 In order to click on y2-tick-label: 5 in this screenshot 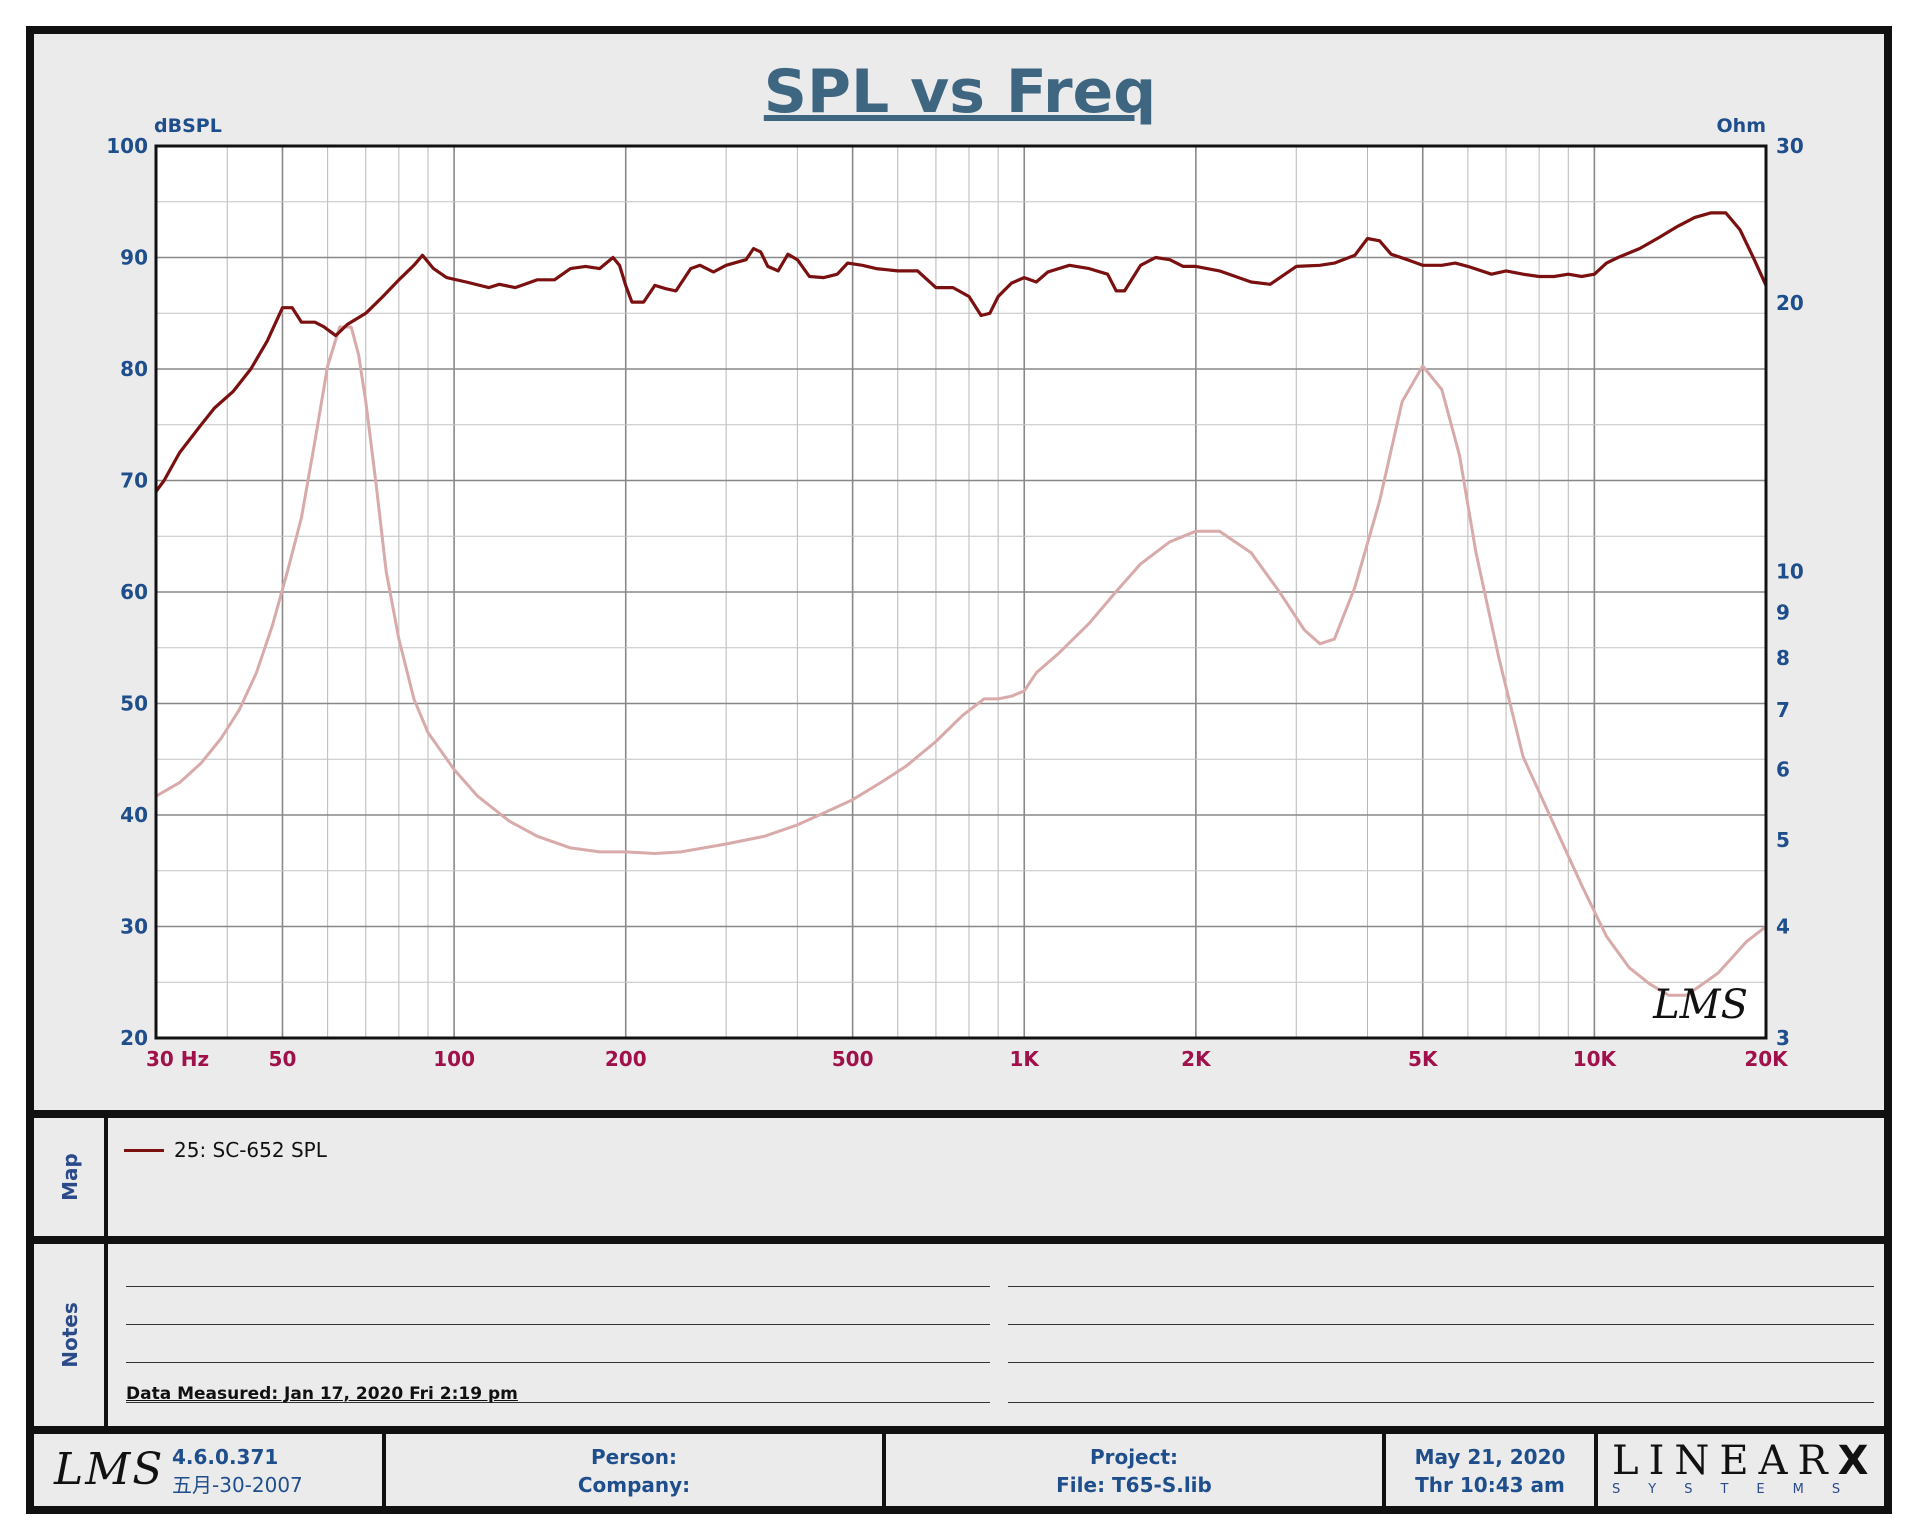, I will do `click(1783, 840)`.